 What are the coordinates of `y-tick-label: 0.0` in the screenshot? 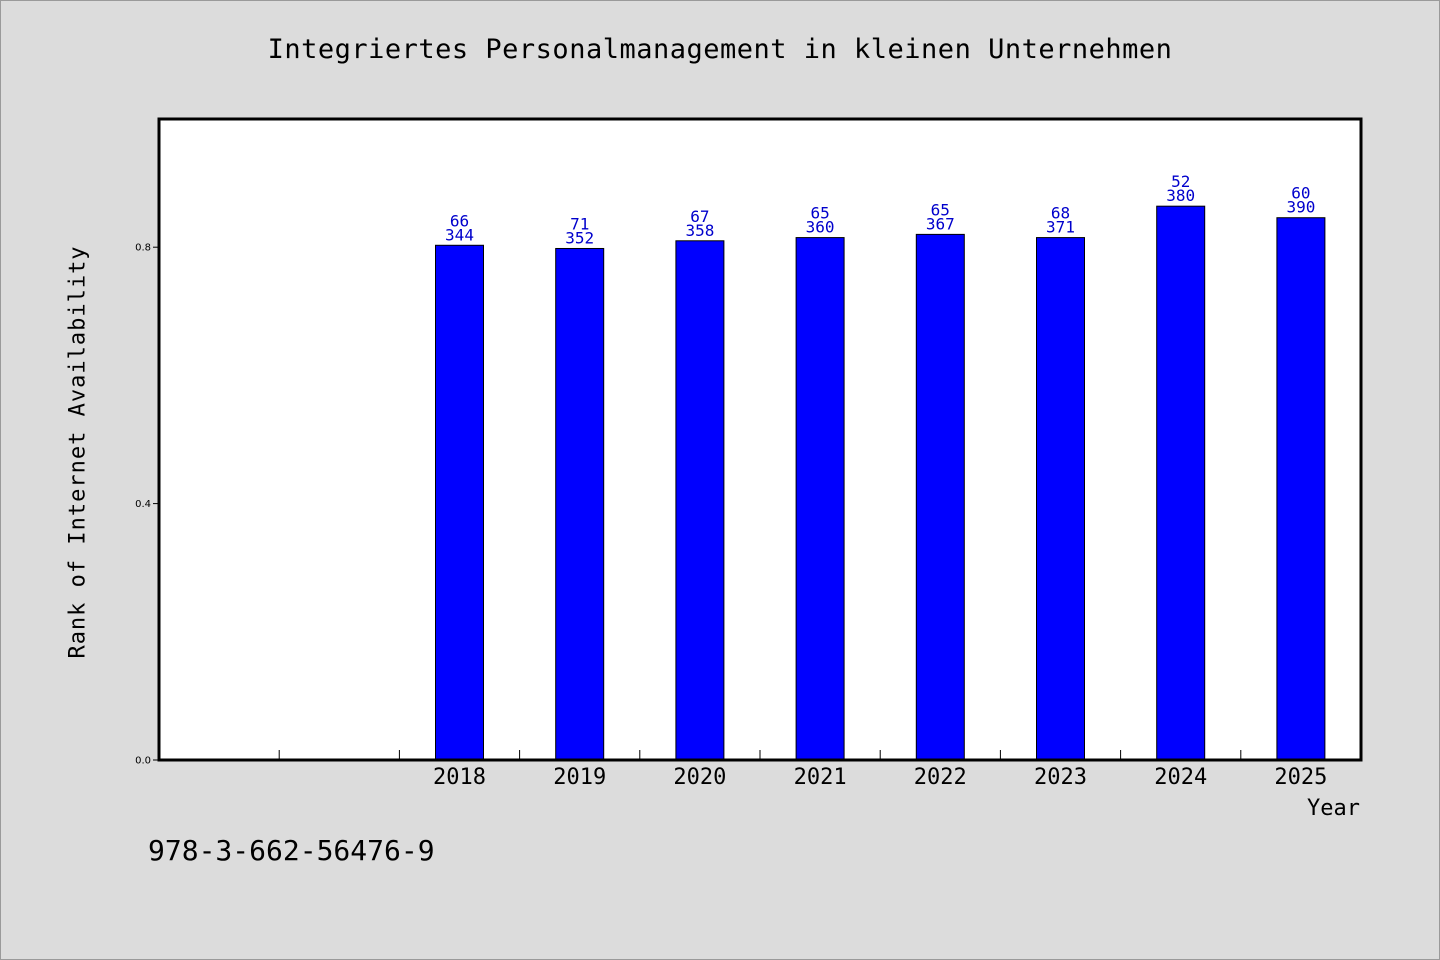 It's located at (143, 761).